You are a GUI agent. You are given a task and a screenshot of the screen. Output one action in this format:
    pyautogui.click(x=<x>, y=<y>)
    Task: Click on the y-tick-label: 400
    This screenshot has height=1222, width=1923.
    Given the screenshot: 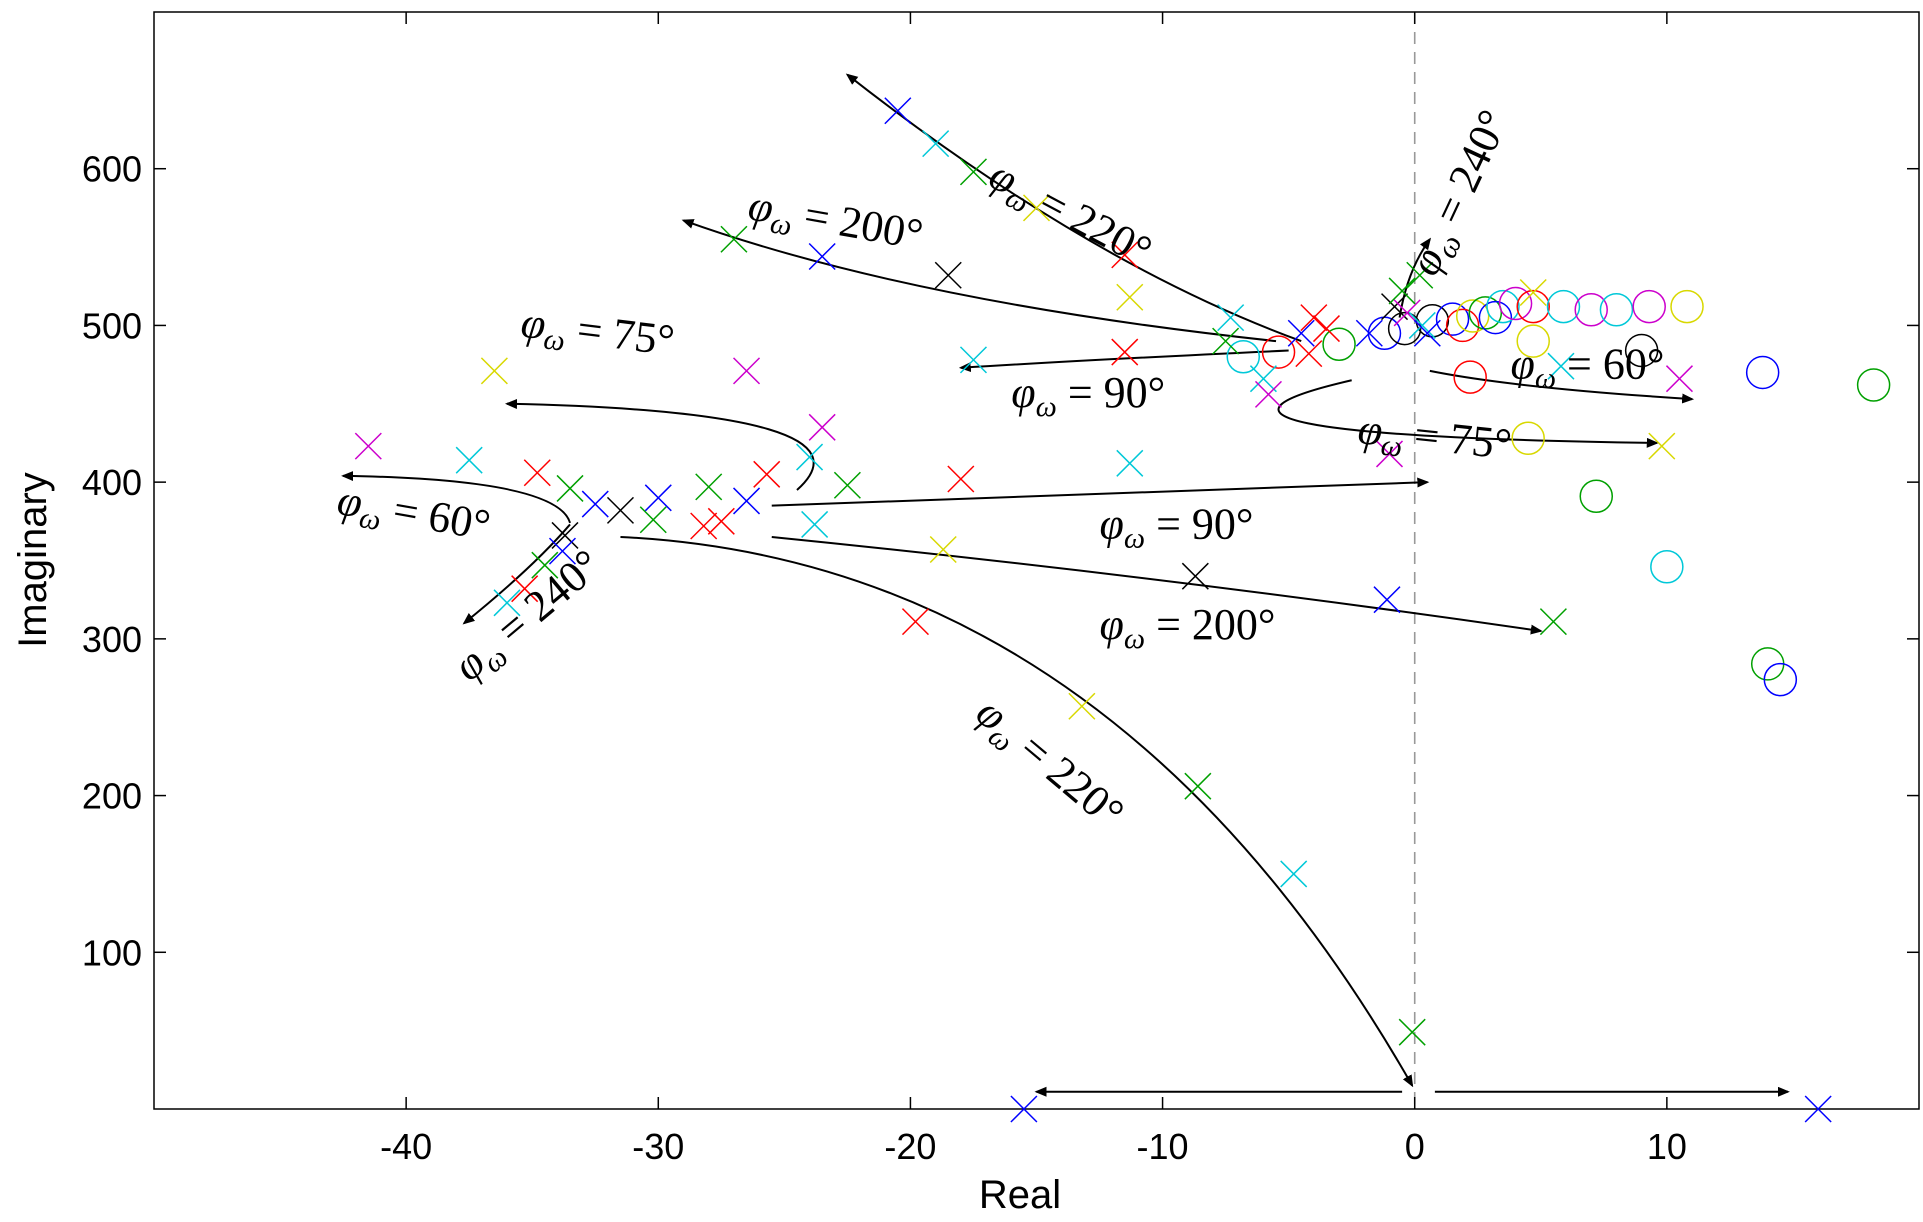 What is the action you would take?
    pyautogui.click(x=112, y=482)
    